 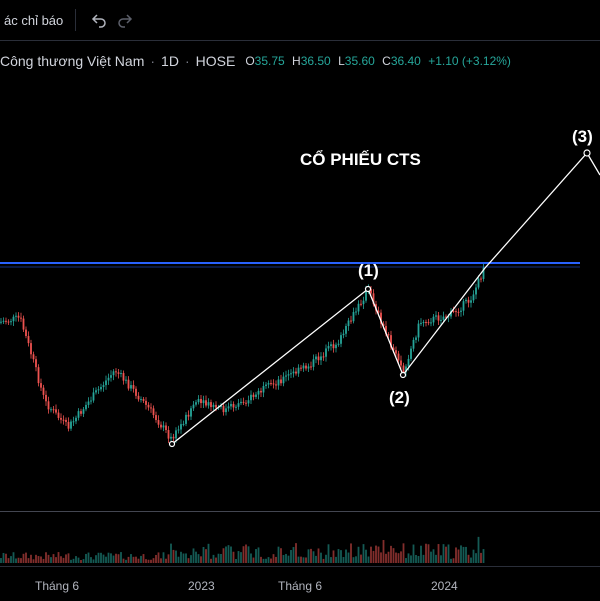 What do you see at coordinates (170, 61) in the screenshot?
I see `interval: 1D` at bounding box center [170, 61].